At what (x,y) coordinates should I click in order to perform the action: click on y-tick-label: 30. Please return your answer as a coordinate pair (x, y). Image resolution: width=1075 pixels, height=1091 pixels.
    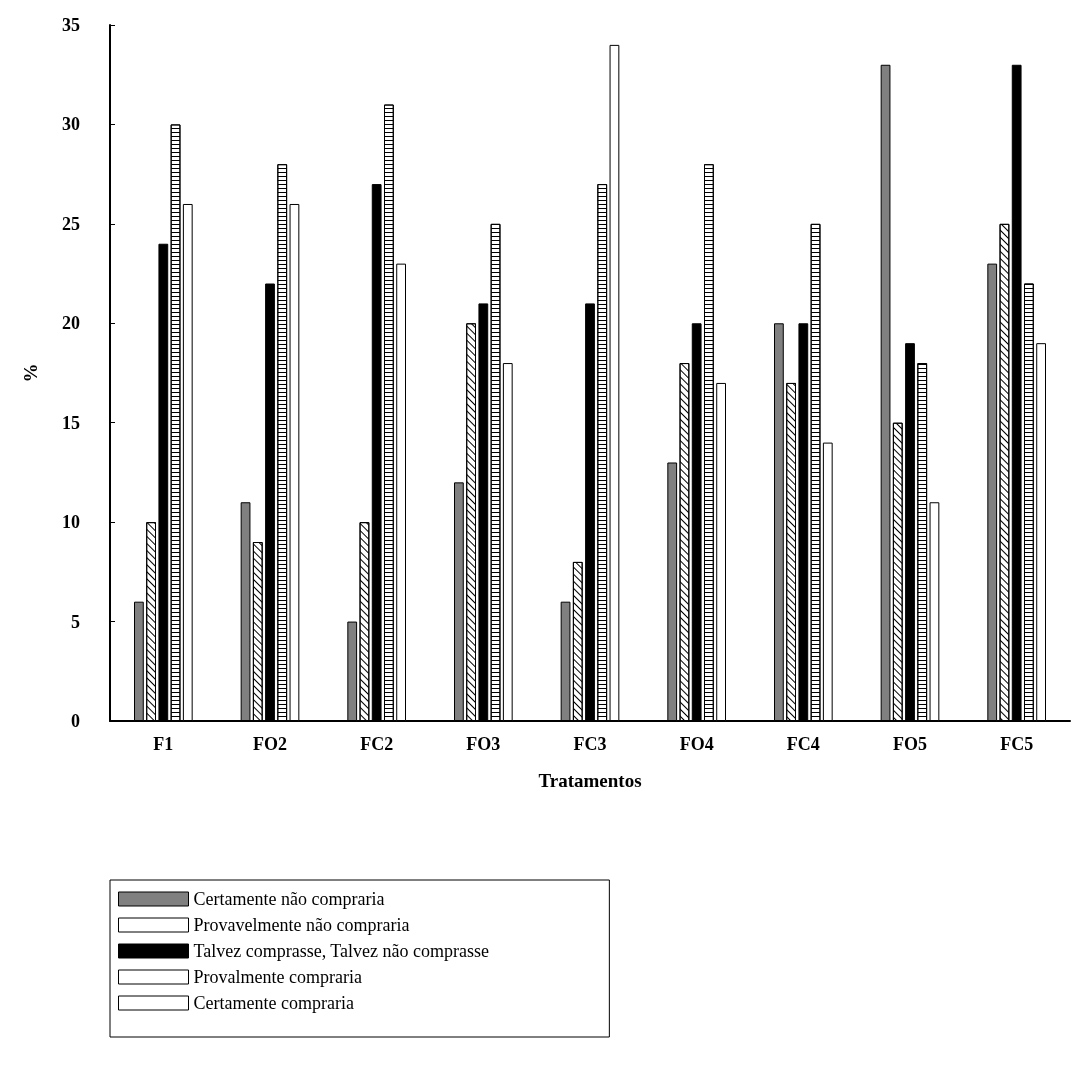
    Looking at the image, I should click on (71, 124).